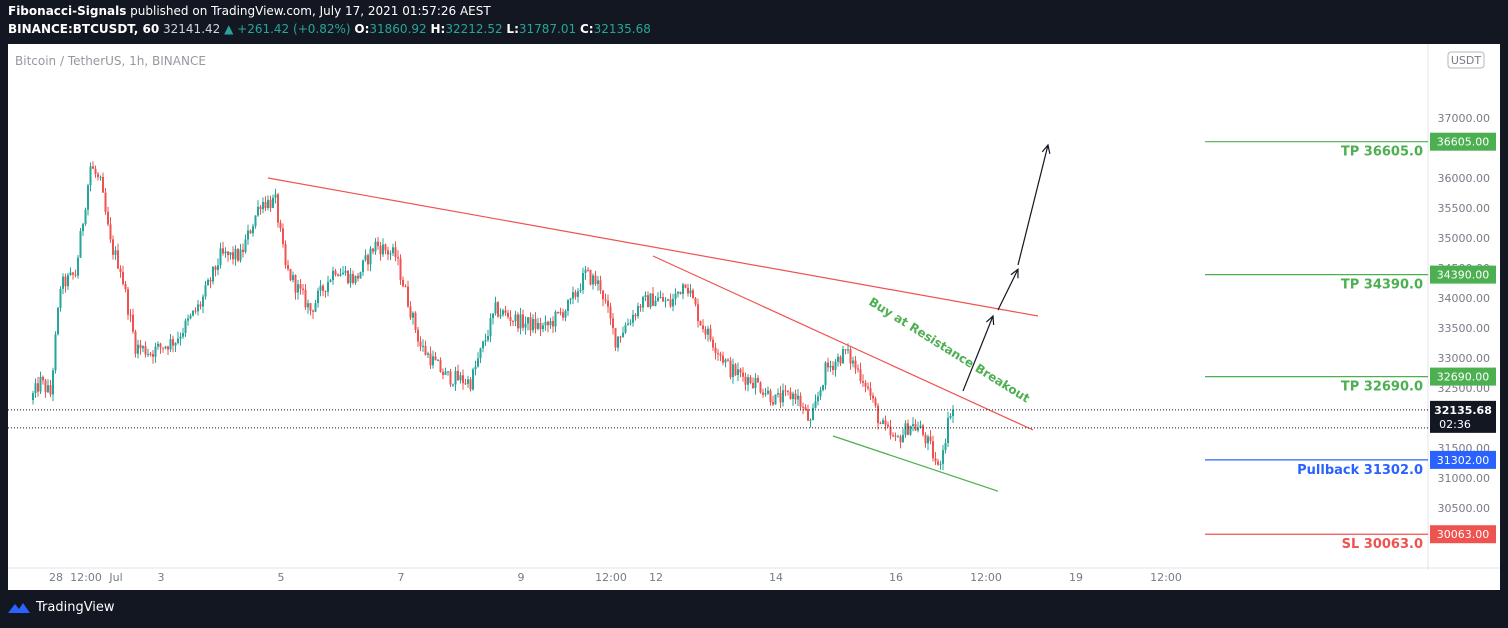  I want to click on currency-label: USDT, so click(1466, 60).